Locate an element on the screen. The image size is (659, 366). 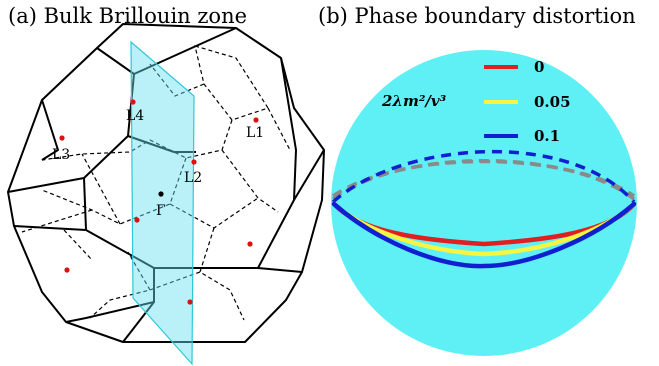
back-curves is located at coordinates (483, 176).